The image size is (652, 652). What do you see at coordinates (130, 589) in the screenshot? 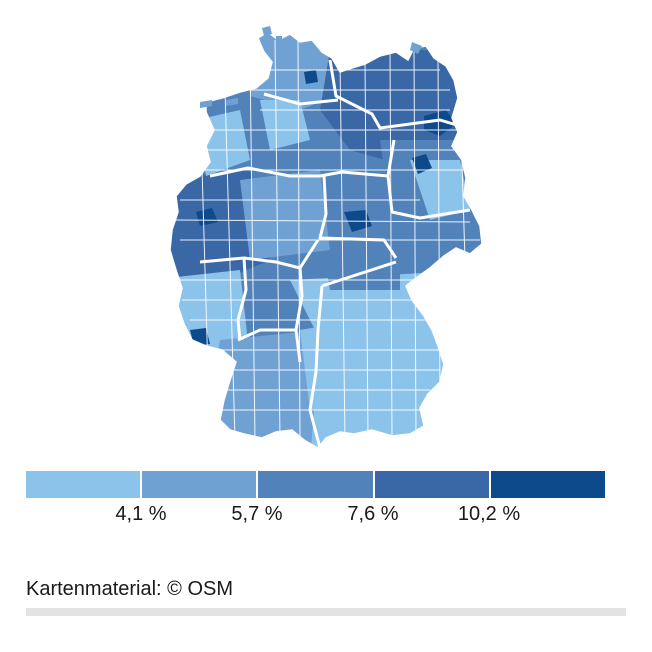
I see `map-credit: Kartenmaterial: © OSM` at bounding box center [130, 589].